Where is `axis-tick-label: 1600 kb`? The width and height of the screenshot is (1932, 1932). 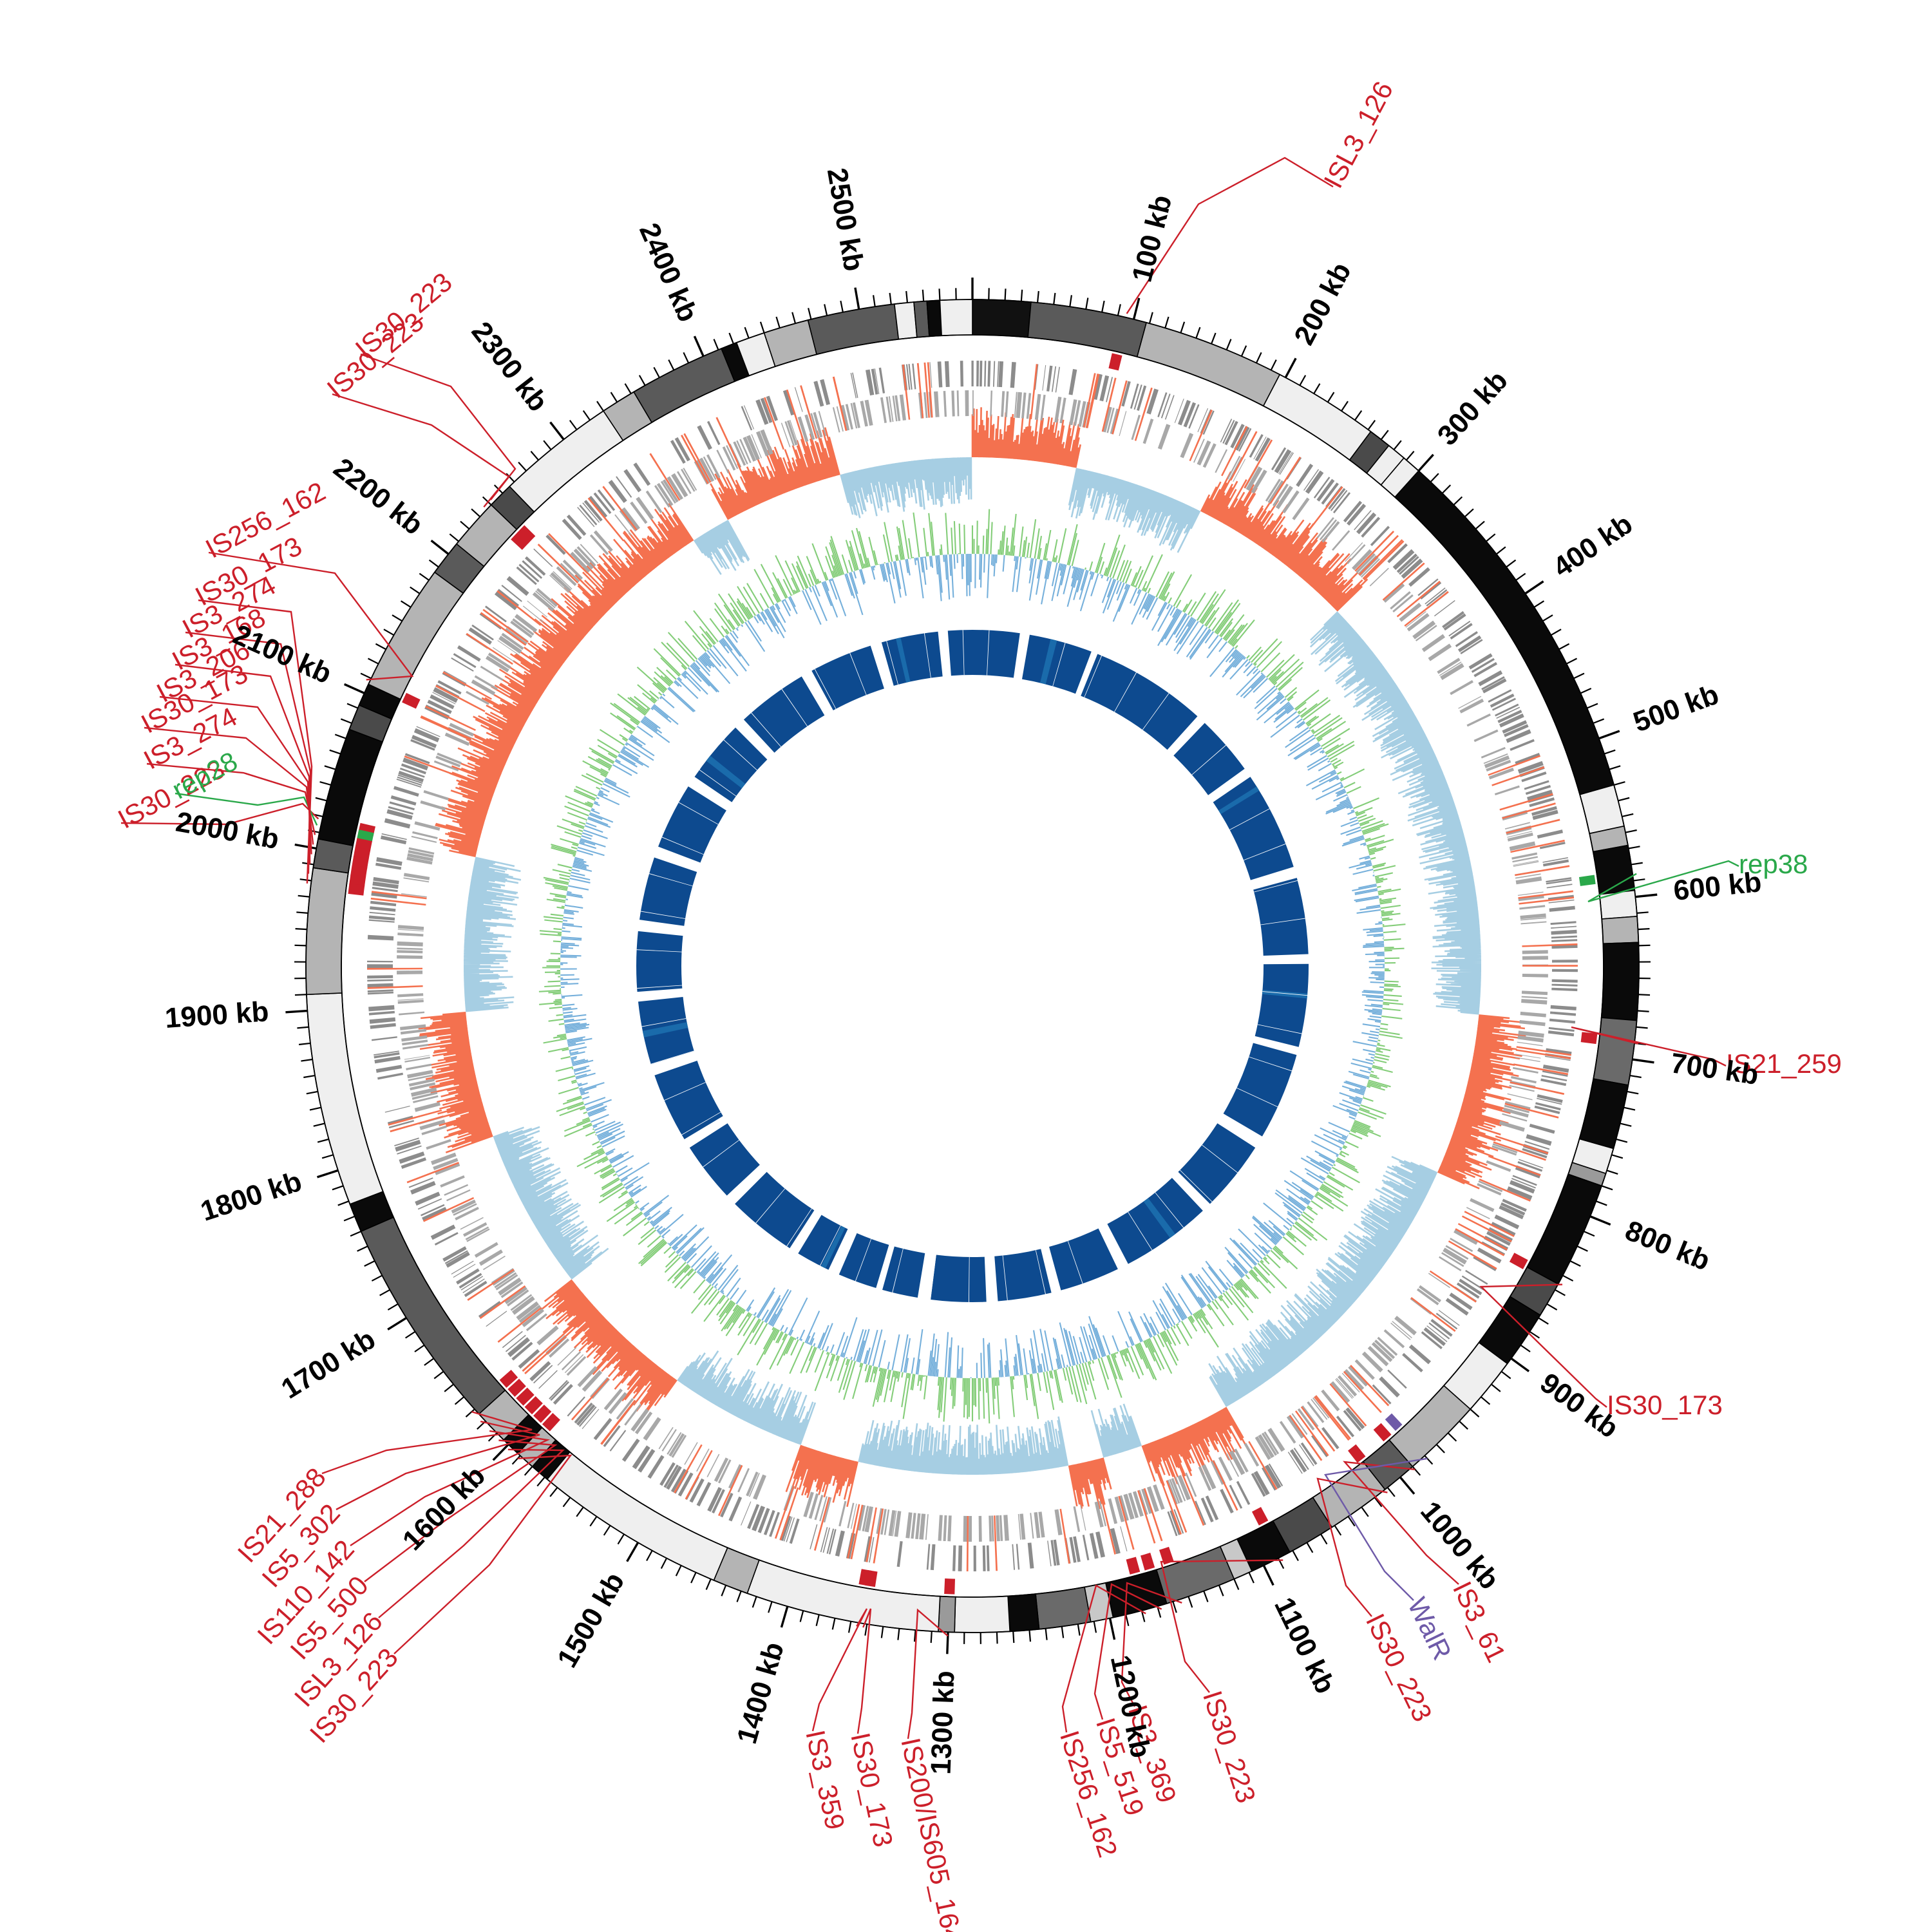
axis-tick-label: 1600 kb is located at coordinates (445, 1508).